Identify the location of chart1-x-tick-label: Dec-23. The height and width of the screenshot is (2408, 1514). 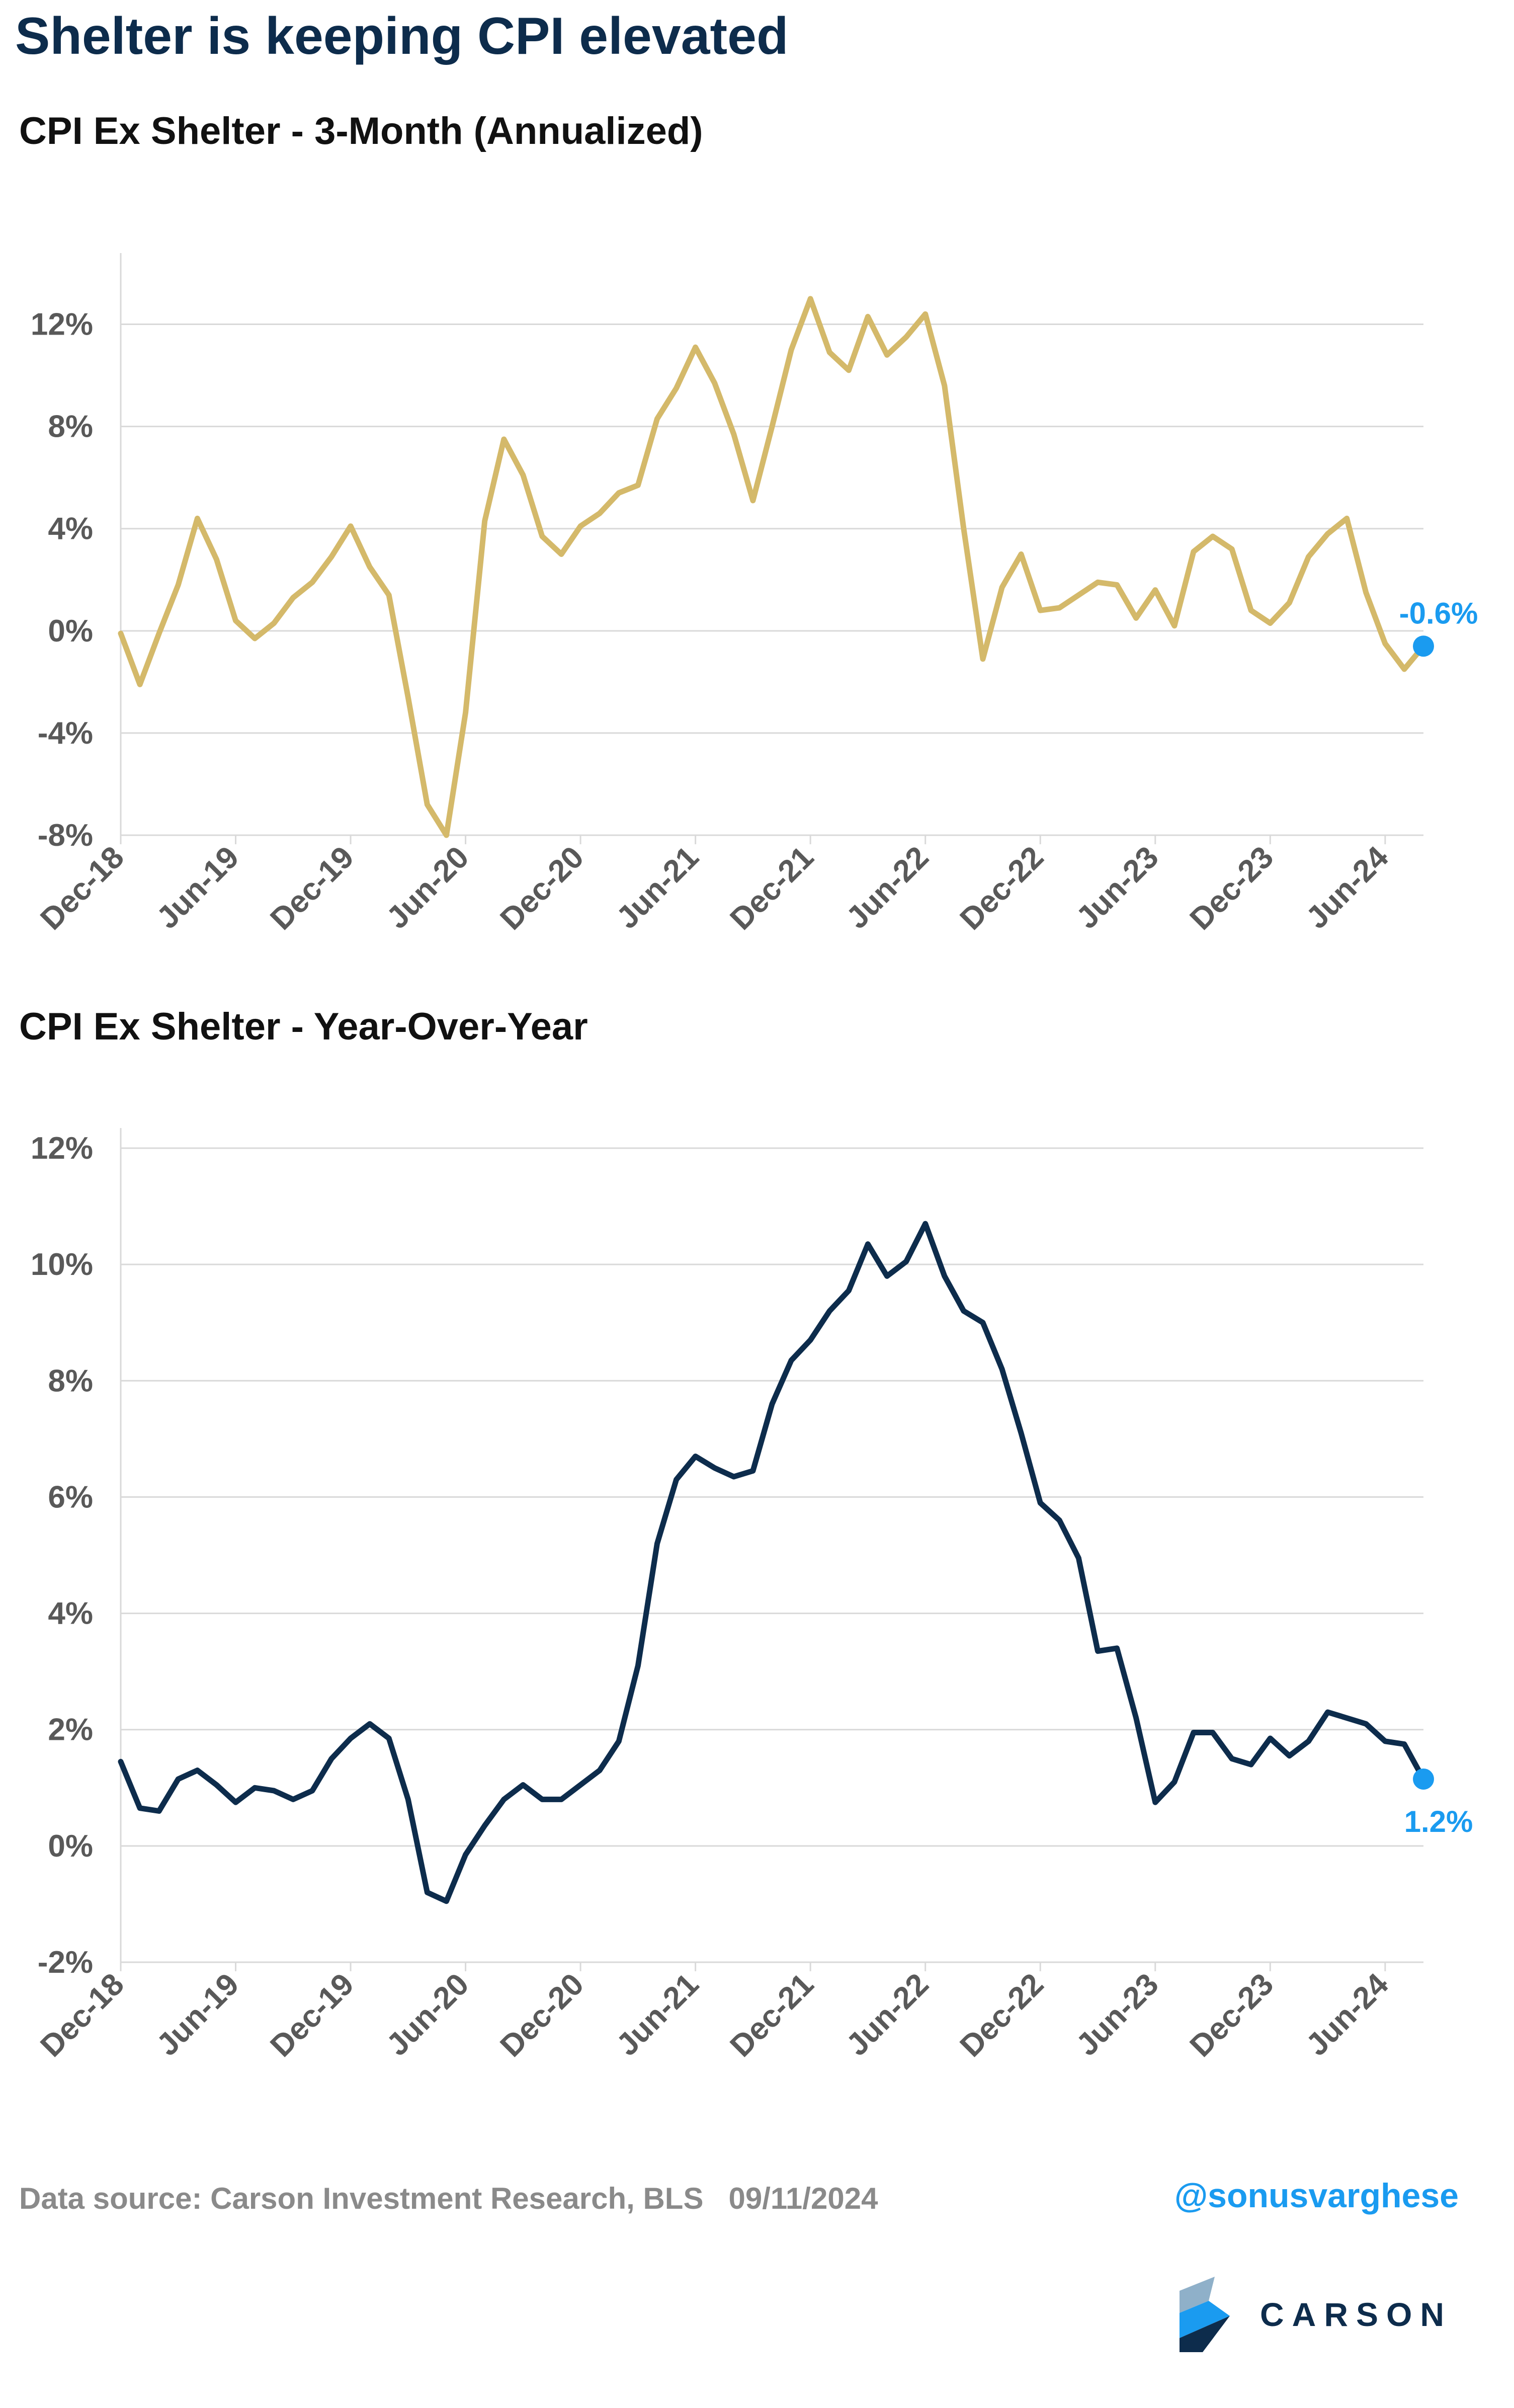
(1232, 888).